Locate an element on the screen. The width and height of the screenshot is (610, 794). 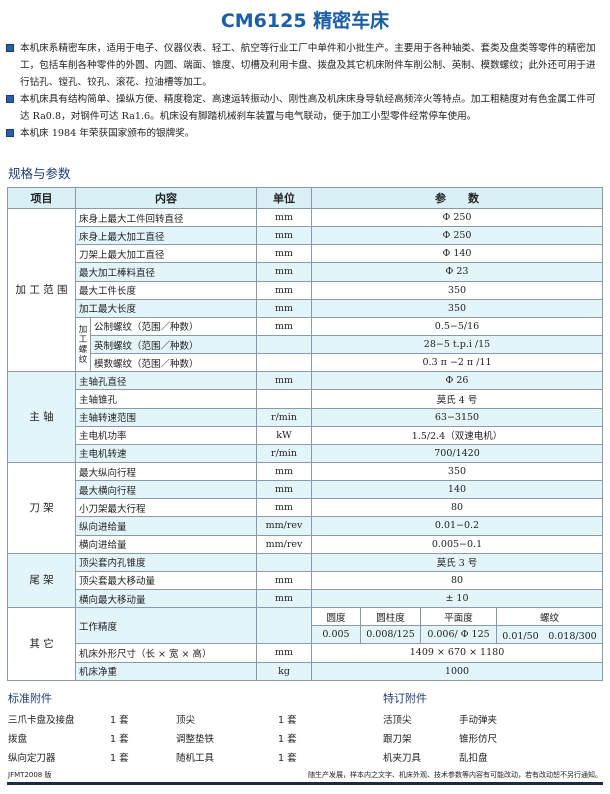
content-cell: 主轴孔直径 is located at coordinates (166, 381).